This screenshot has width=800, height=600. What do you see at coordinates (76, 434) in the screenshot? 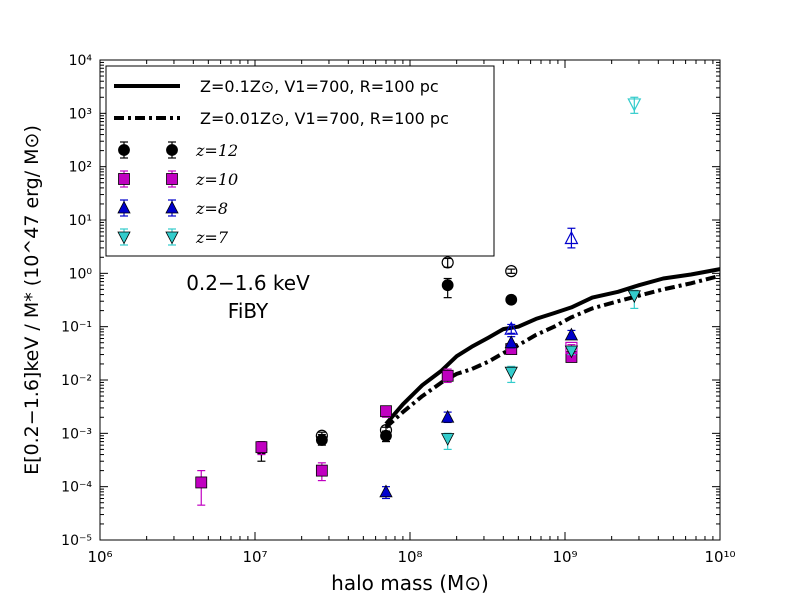
I see `y-tick-label-2: 10⁻³` at bounding box center [76, 434].